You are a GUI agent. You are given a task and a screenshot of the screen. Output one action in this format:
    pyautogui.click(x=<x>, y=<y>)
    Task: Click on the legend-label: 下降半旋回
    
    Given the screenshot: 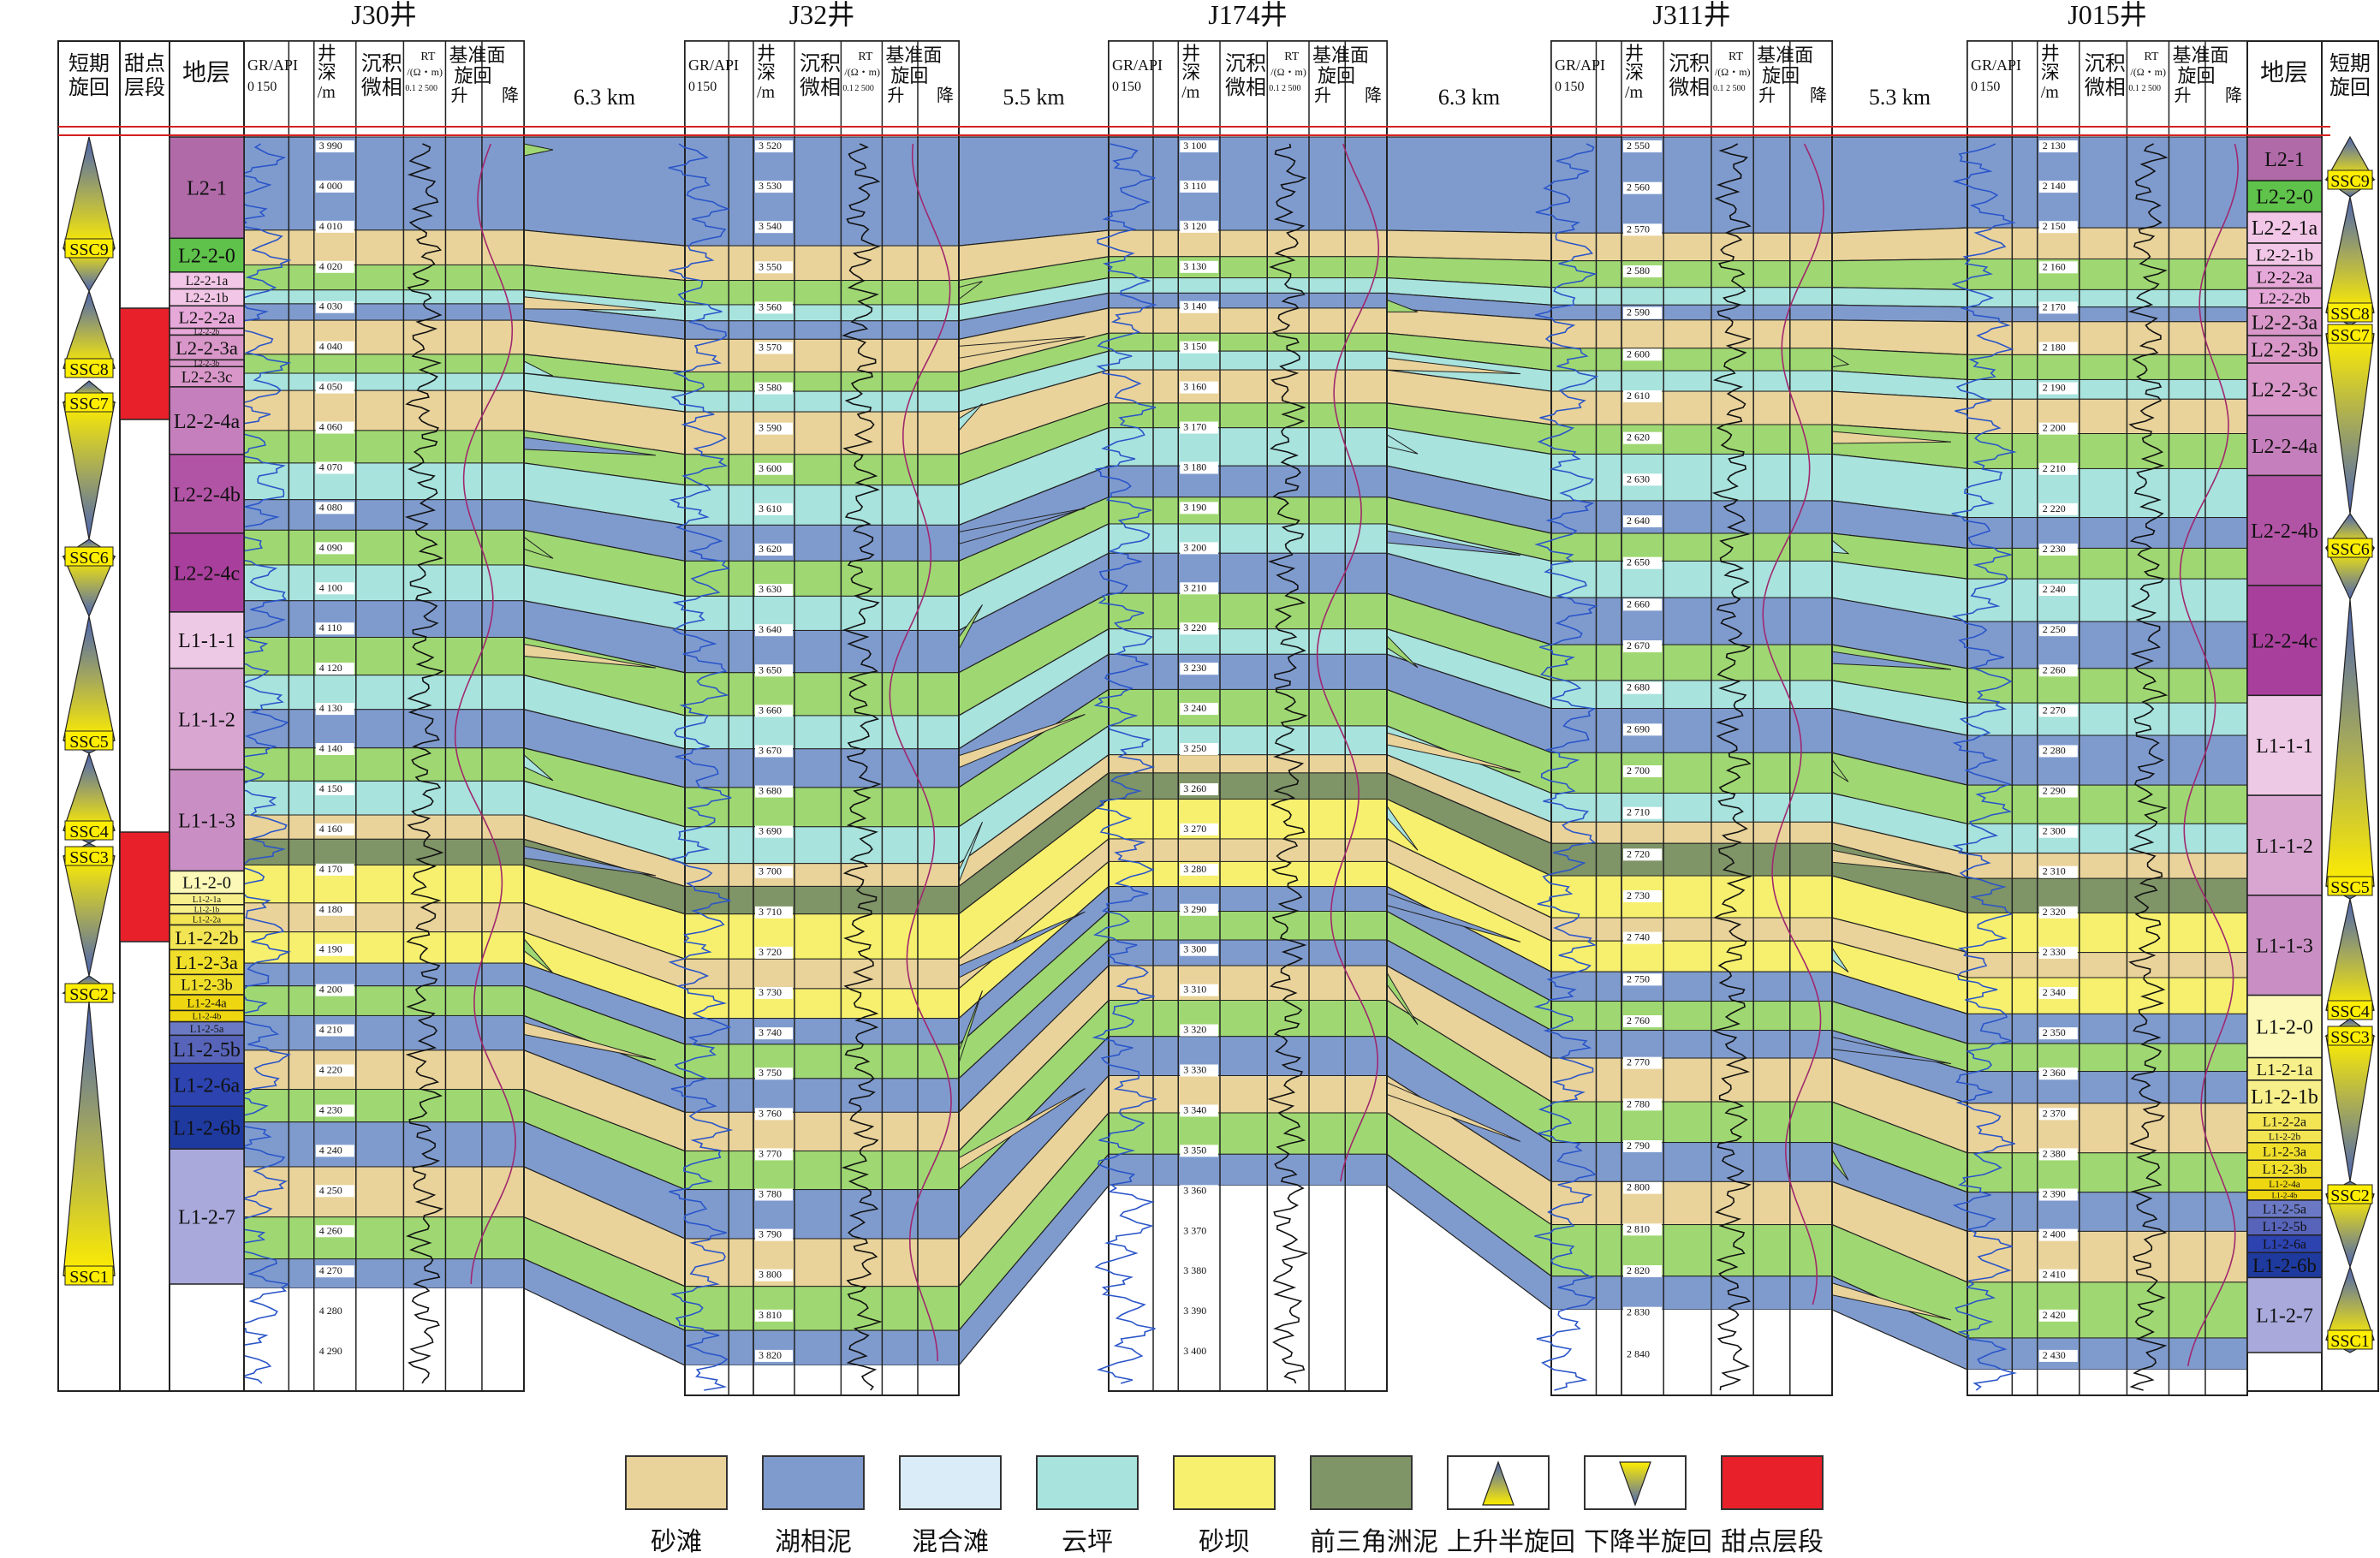 What is the action you would take?
    pyautogui.click(x=1648, y=1542)
    